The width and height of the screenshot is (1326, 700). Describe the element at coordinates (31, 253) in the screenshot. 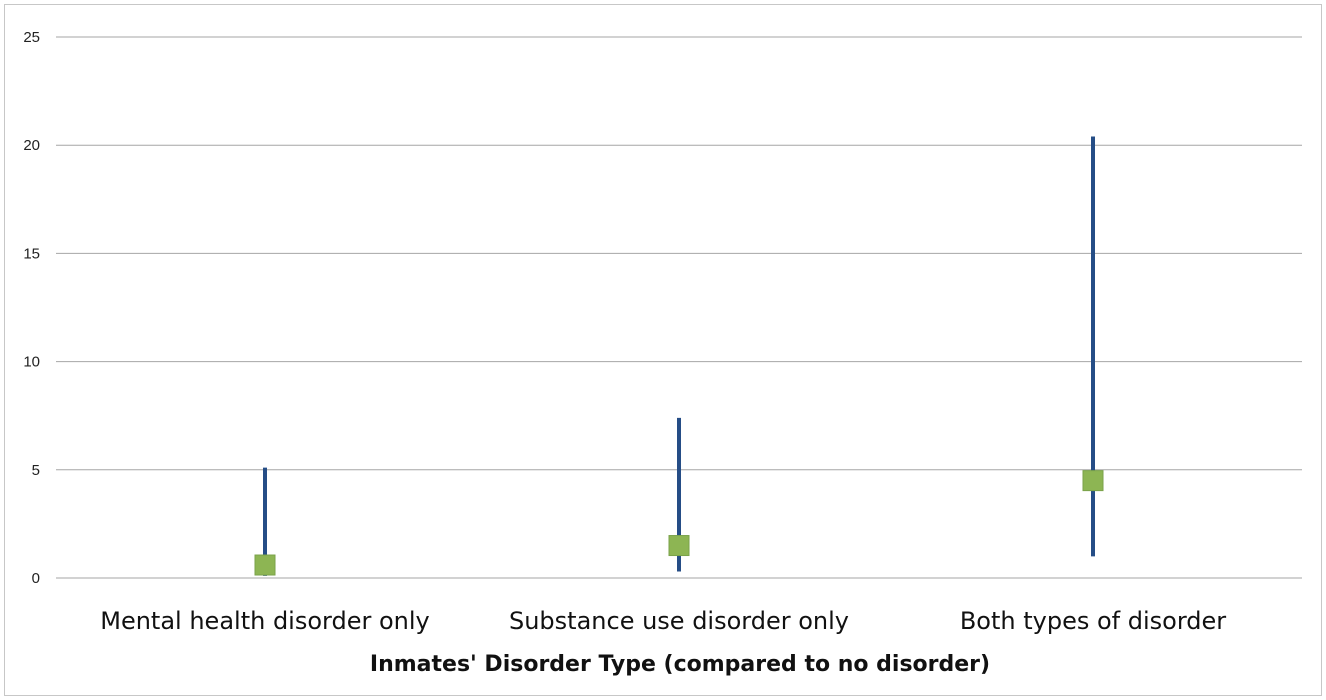

I see `y-tick-label-15: 15` at that location.